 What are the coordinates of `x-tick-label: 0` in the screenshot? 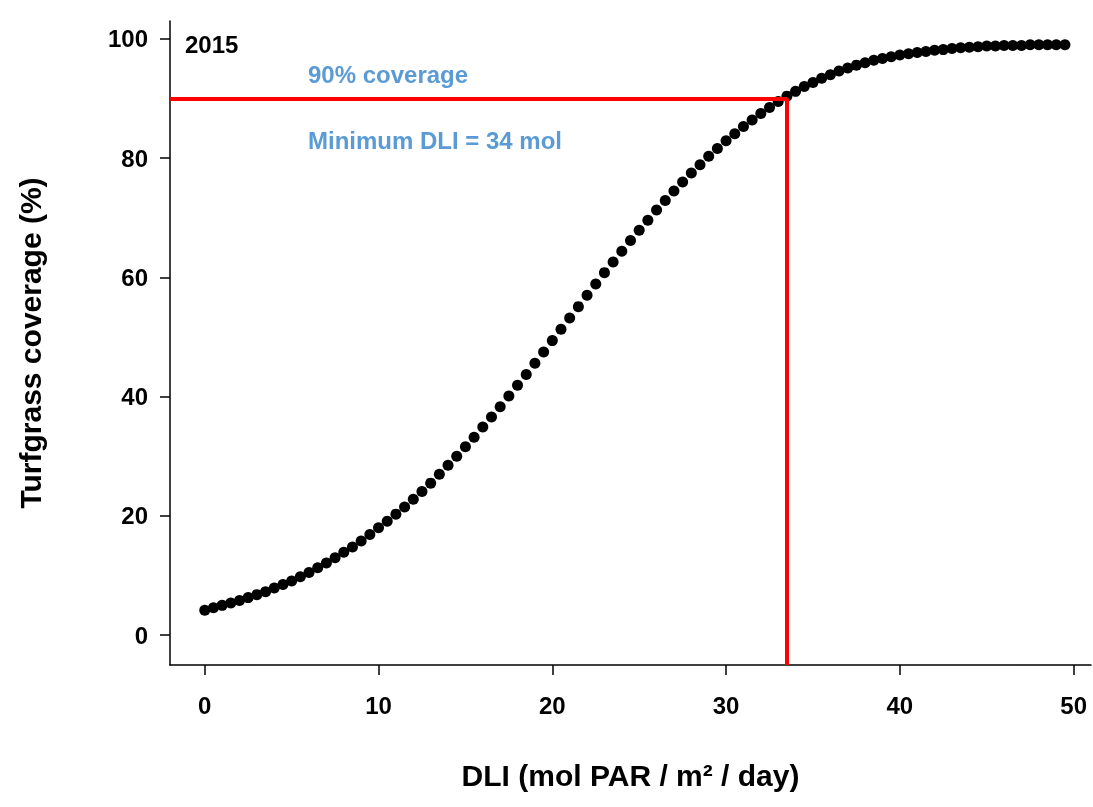 It's located at (205, 705).